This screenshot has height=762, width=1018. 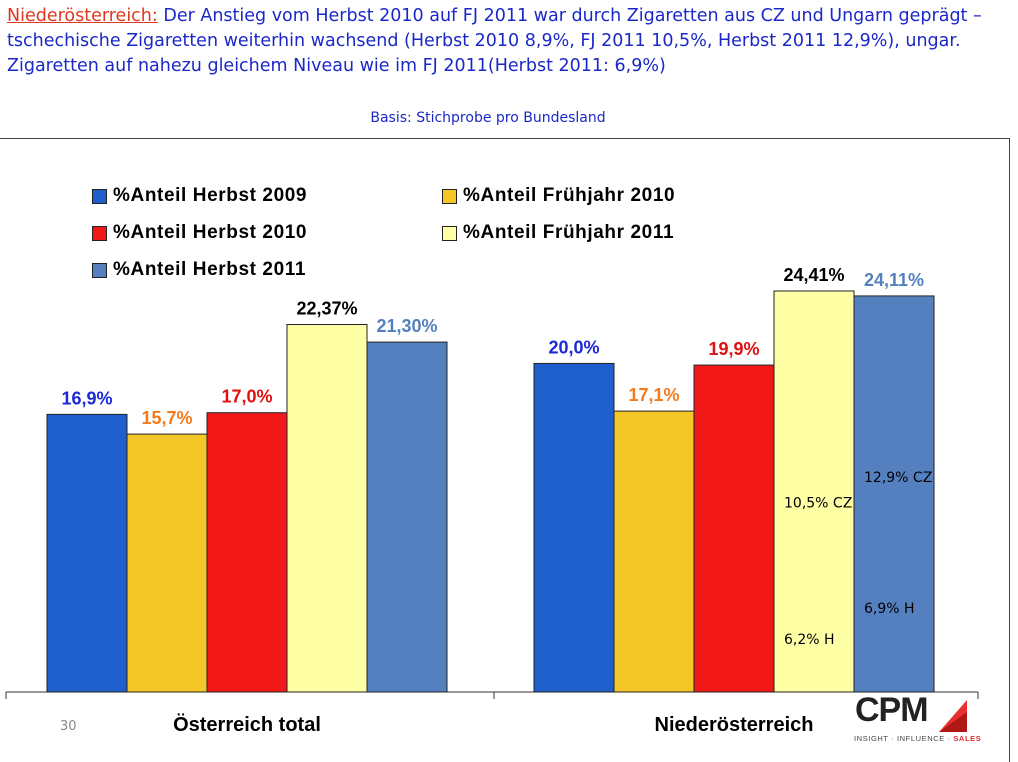 What do you see at coordinates (166, 418) in the screenshot?
I see `data-label: 15,7%` at bounding box center [166, 418].